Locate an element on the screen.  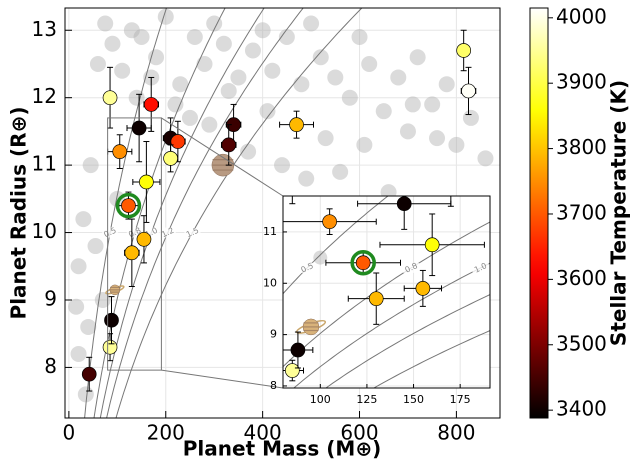
colorbar-tick-label: 4000 is located at coordinates (581, 16).